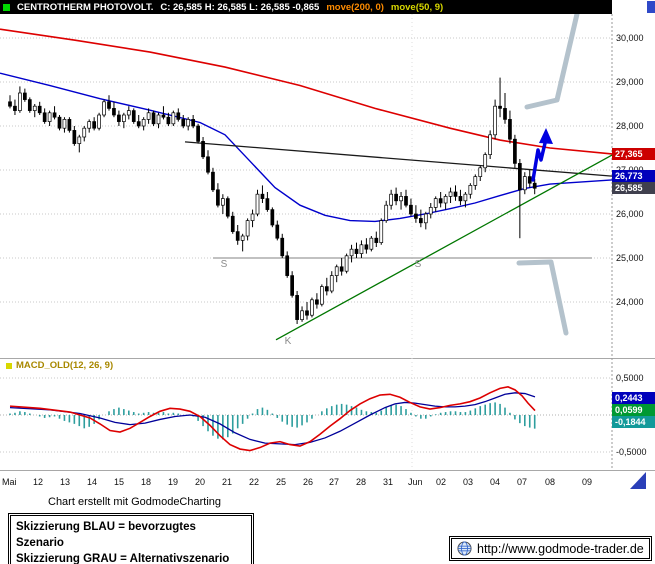  What do you see at coordinates (65, 482) in the screenshot?
I see `x-axis-label: 13` at bounding box center [65, 482].